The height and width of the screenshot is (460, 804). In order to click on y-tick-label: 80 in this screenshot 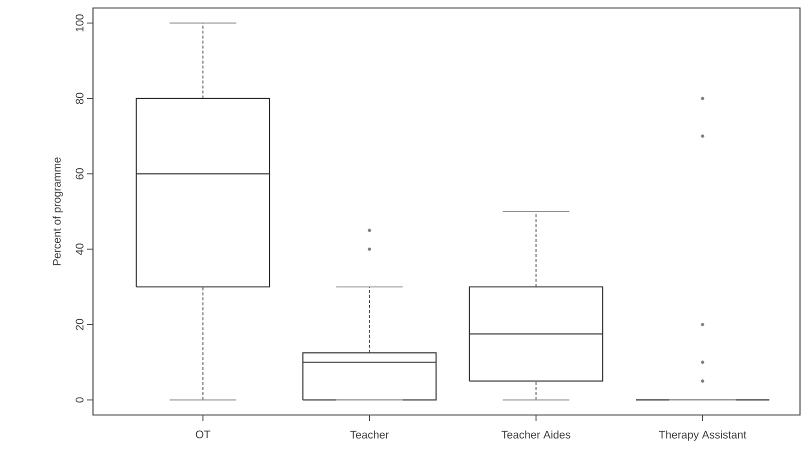, I will do `click(80, 98)`.